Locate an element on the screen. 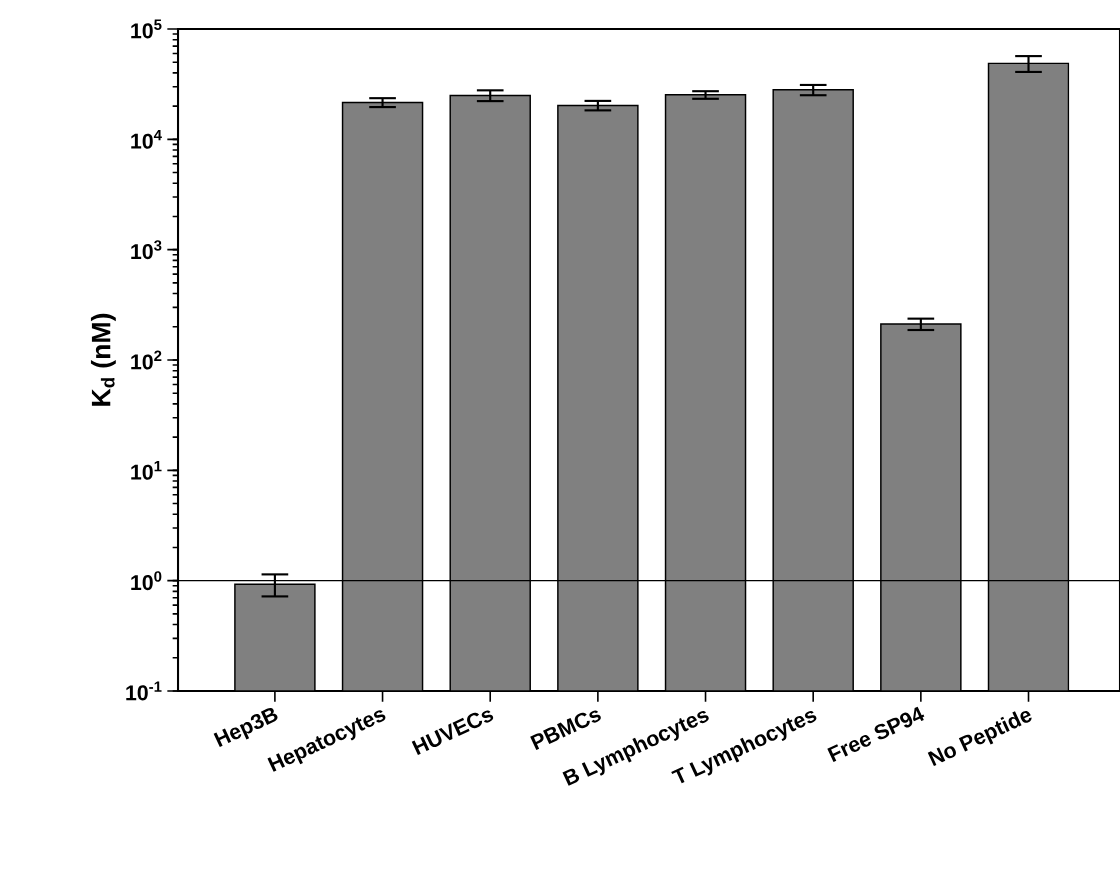 The width and height of the screenshot is (1120, 878). y-tick-label: 10$^{3}$ is located at coordinates (146, 250).